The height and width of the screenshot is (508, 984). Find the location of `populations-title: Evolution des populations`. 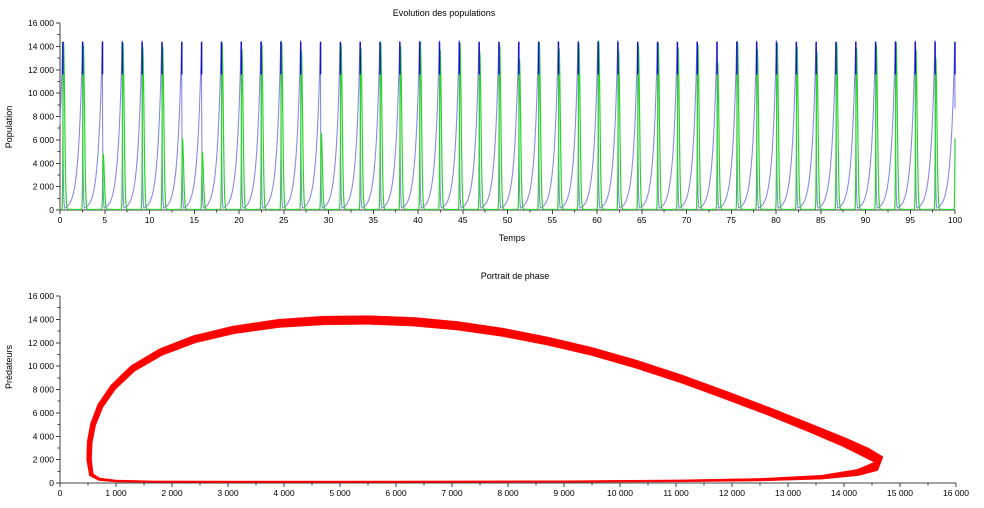

populations-title: Evolution des populations is located at coordinates (444, 13).